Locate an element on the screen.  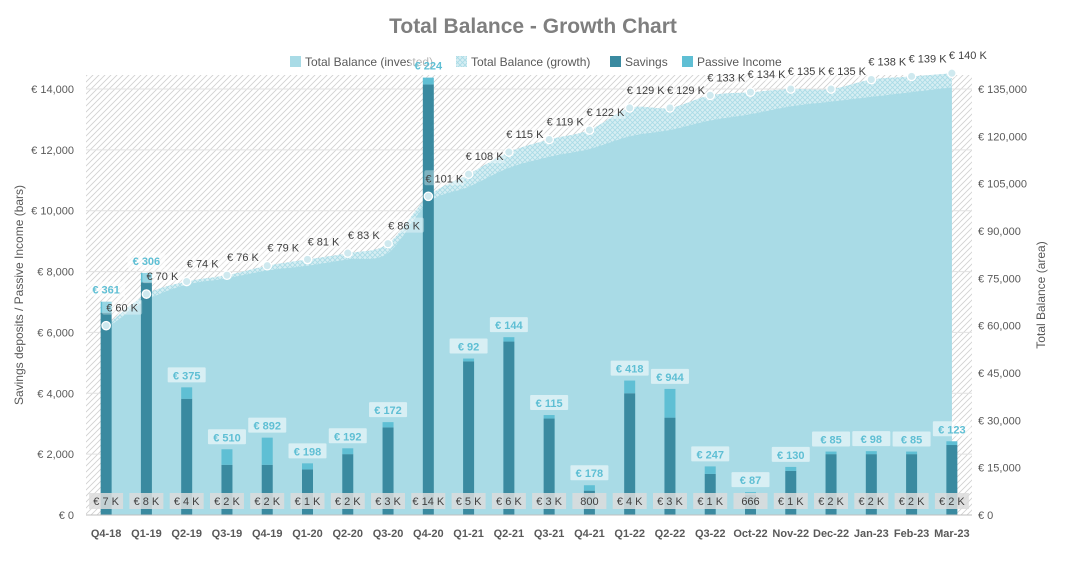
x-tick-label: Jan-23 is located at coordinates (871, 534).